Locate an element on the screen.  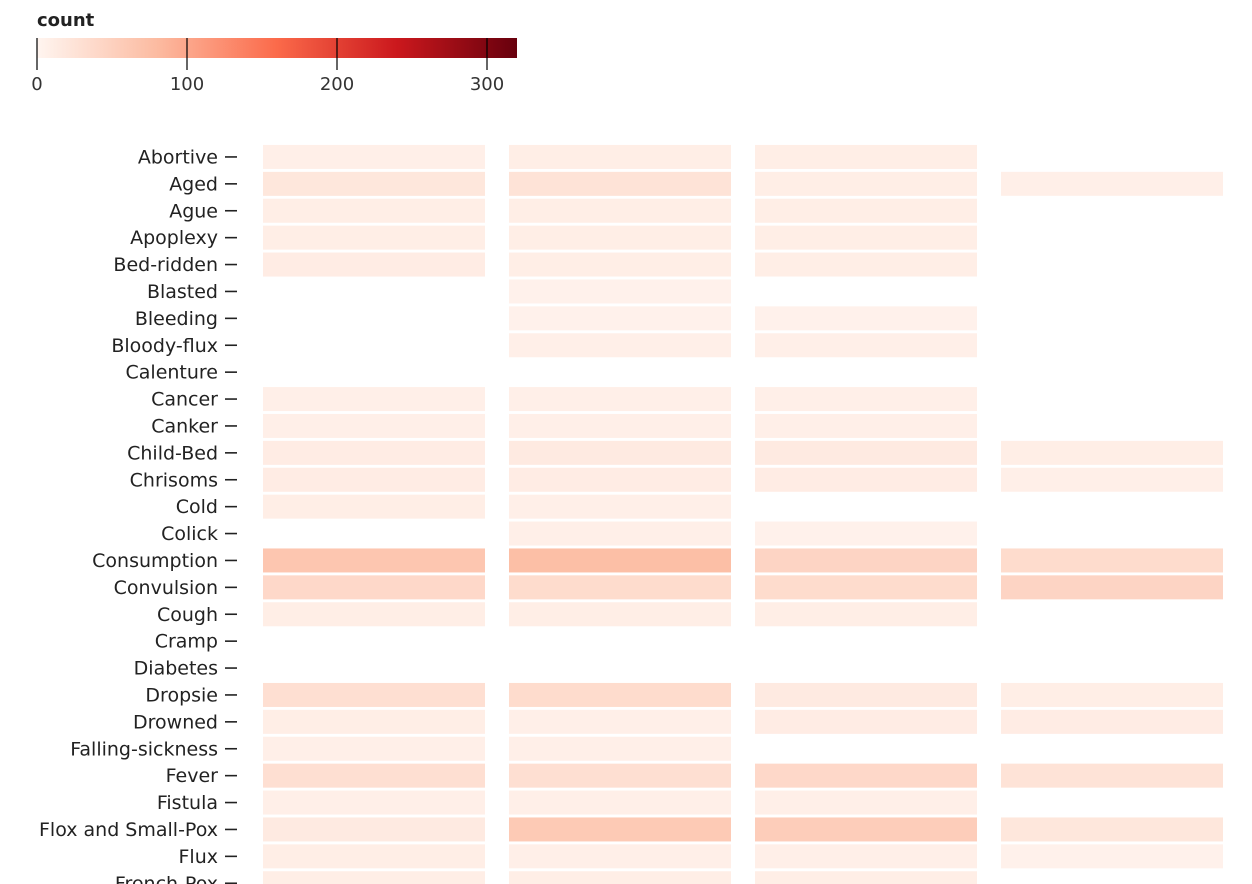
legend-tick-label: 0 is located at coordinates (36, 84).